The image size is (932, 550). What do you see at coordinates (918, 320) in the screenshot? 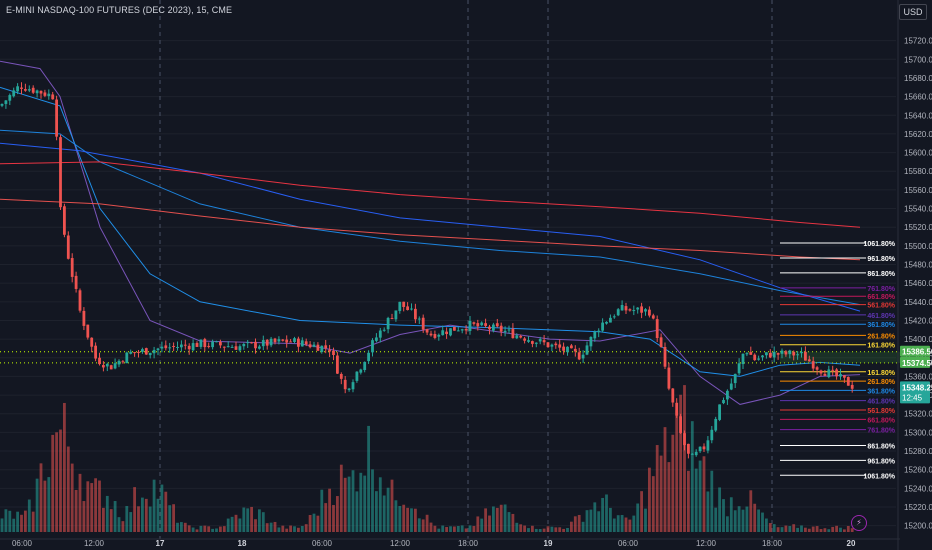
I see `price-tick-label: 15420.00` at bounding box center [918, 320].